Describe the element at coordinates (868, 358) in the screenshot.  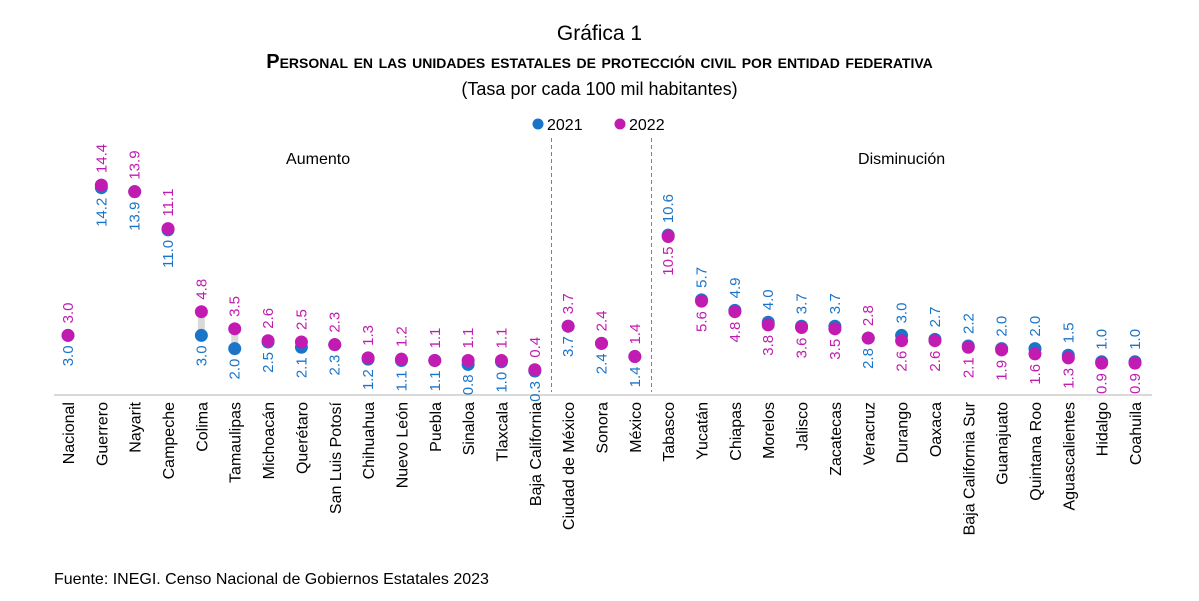
I see `data-label-low: 2.8` at that location.